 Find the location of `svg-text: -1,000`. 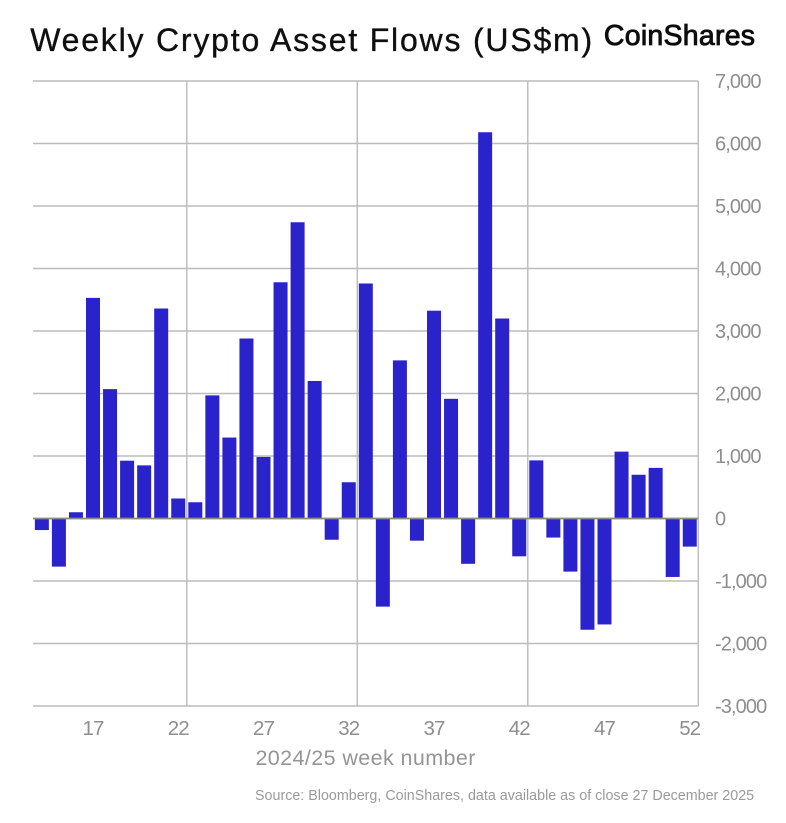

svg-text: -1,000 is located at coordinates (741, 582).